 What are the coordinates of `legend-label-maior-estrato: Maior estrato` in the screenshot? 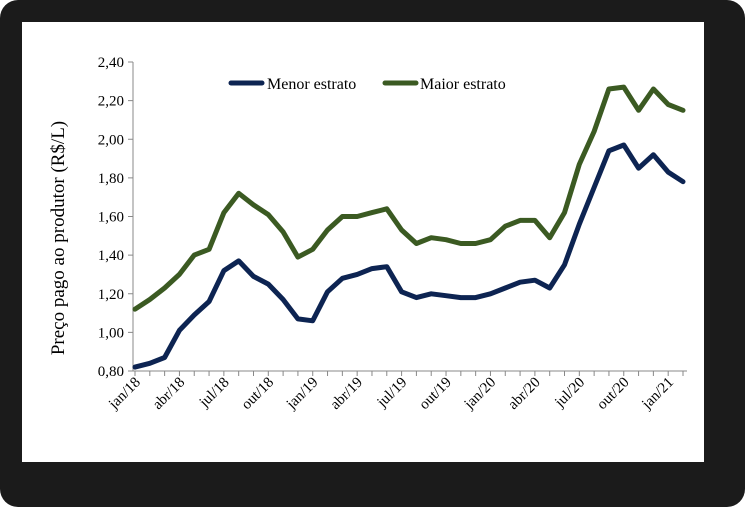 It's located at (463, 84).